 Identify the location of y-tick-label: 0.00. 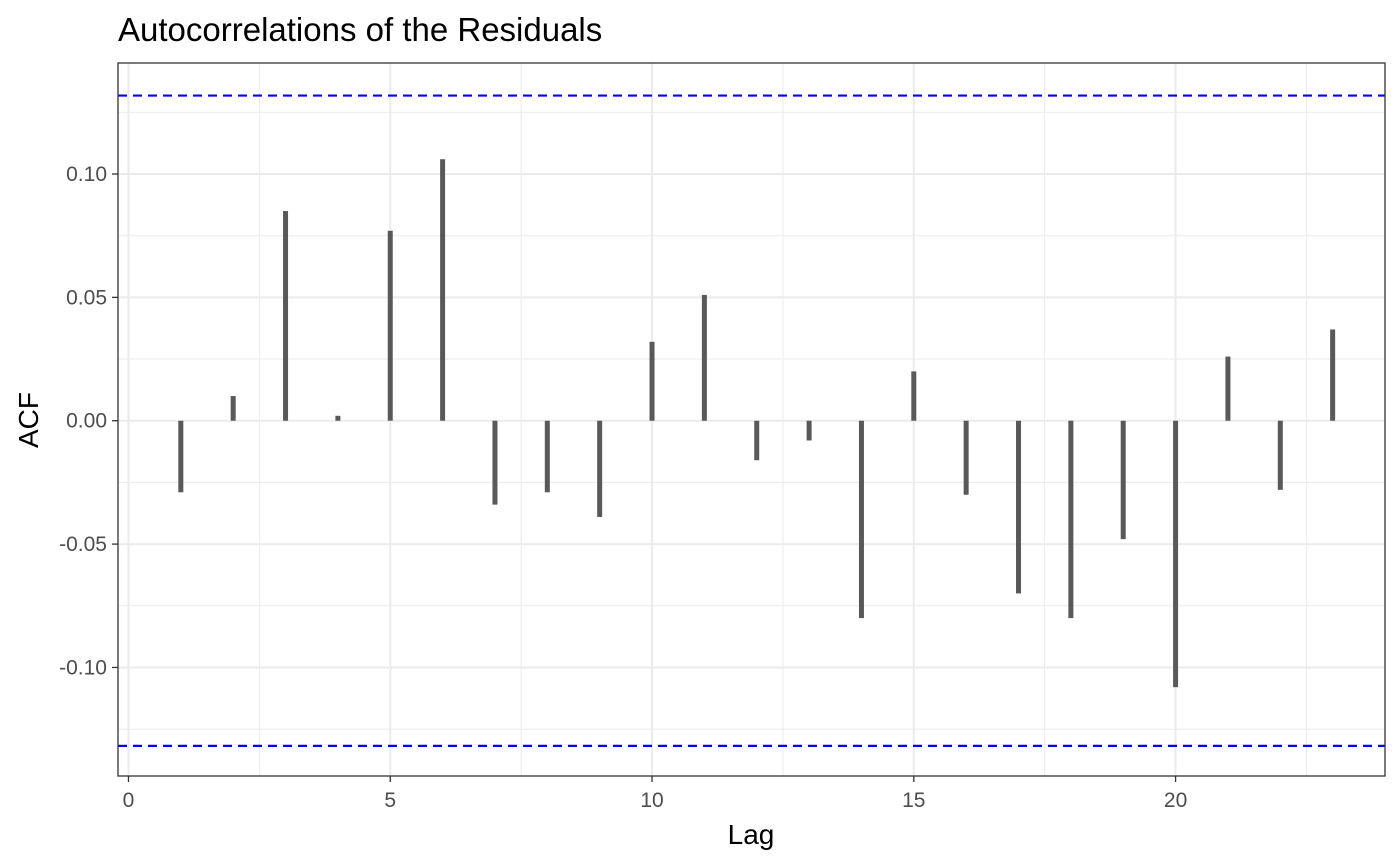
(86, 421).